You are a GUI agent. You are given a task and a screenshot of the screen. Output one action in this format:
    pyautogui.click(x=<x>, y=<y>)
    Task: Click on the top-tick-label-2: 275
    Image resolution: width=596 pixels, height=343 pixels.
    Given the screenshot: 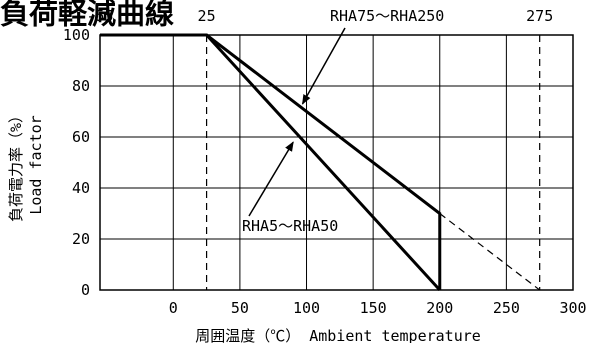 What is the action you would take?
    pyautogui.click(x=539, y=16)
    